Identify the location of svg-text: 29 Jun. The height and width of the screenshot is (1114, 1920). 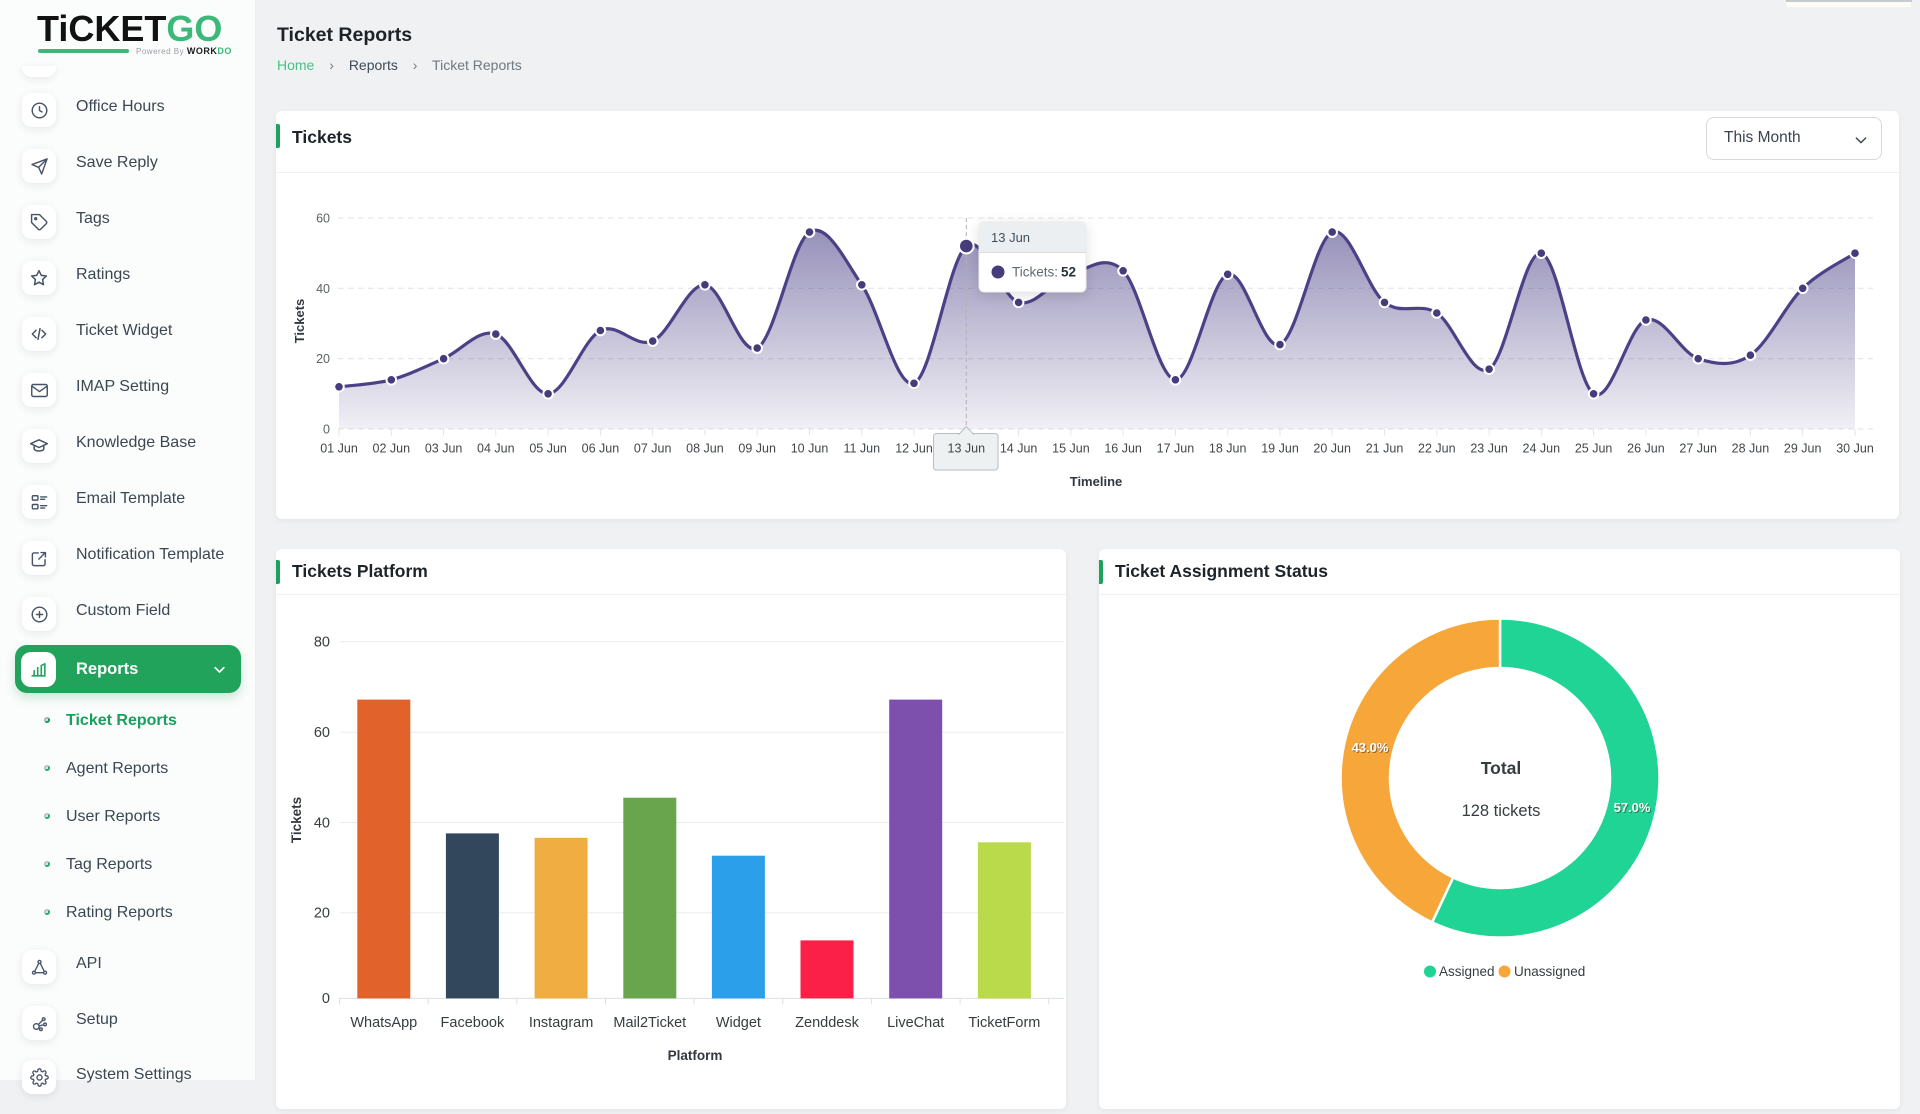
(1803, 449).